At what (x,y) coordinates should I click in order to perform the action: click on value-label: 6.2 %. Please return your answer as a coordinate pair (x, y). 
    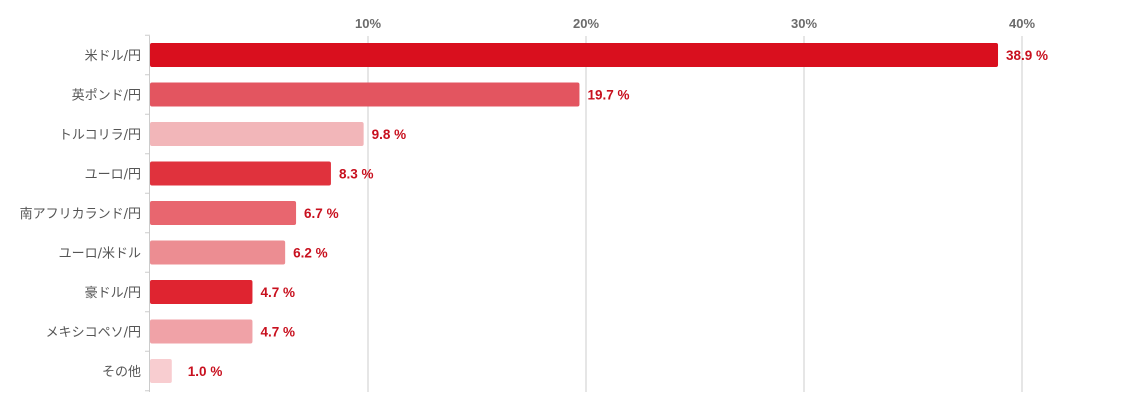
    Looking at the image, I should click on (310, 253).